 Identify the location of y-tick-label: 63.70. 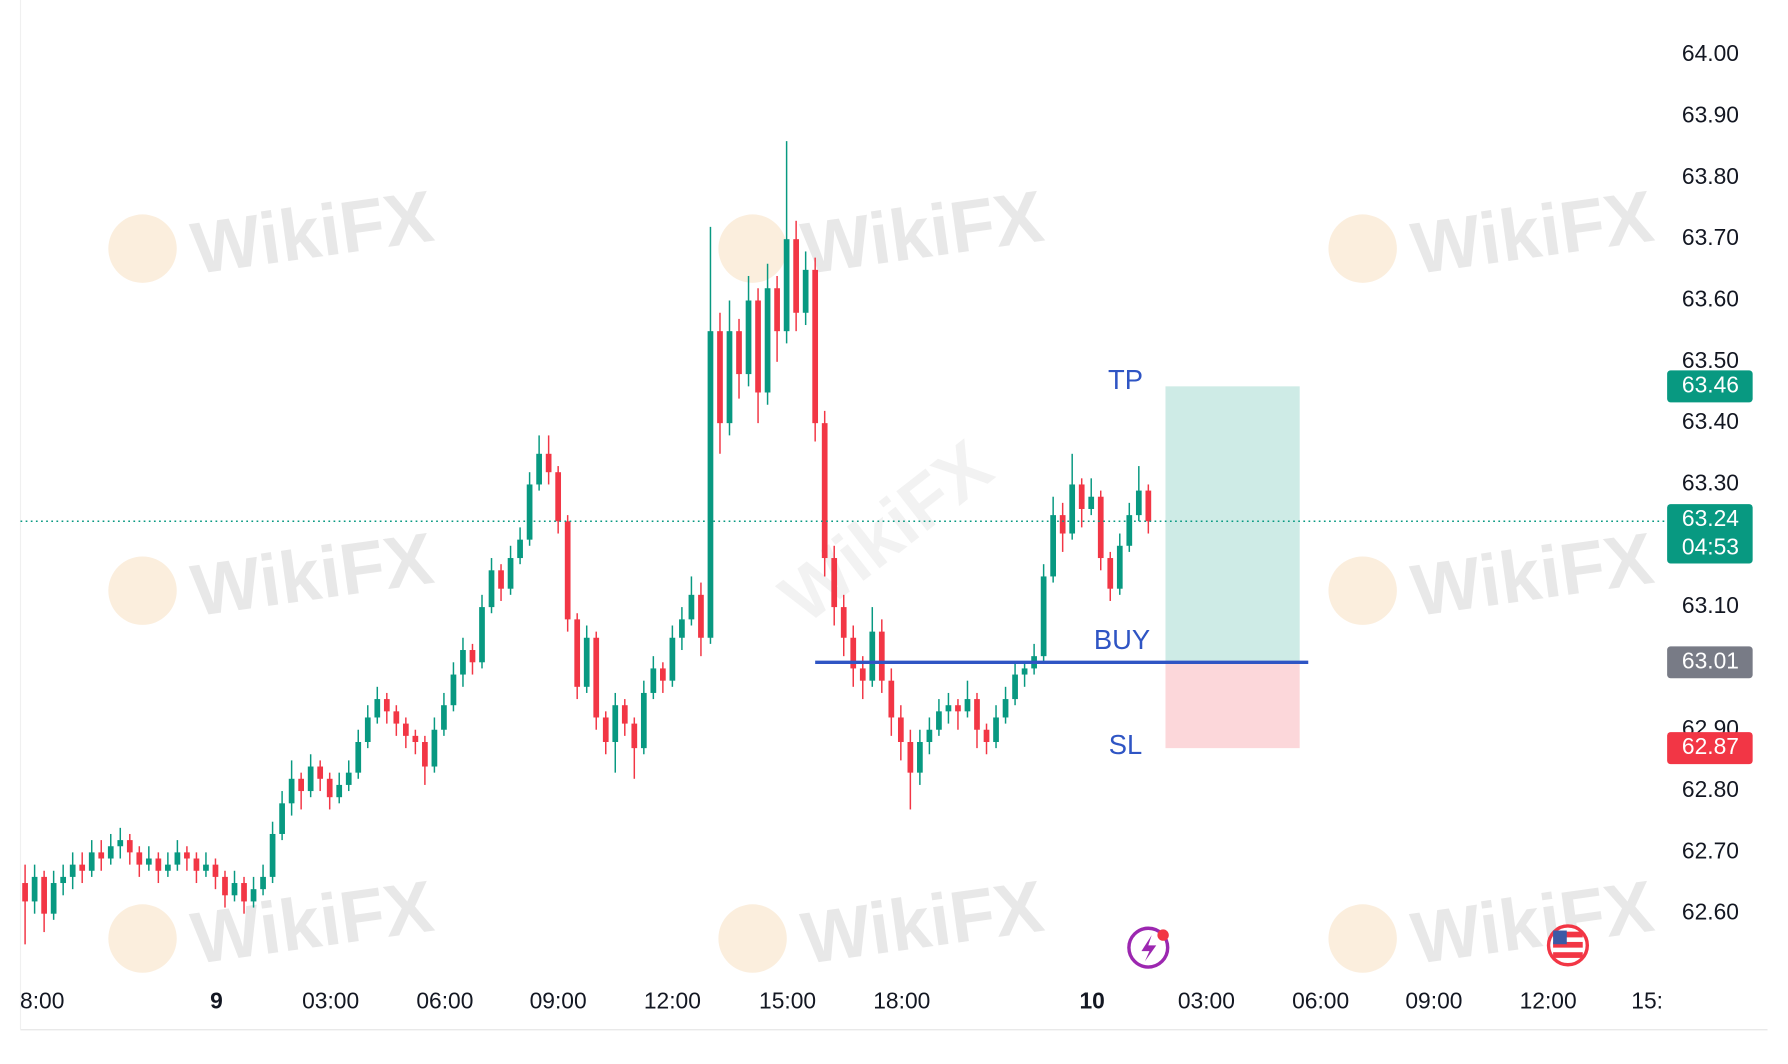
(1710, 237).